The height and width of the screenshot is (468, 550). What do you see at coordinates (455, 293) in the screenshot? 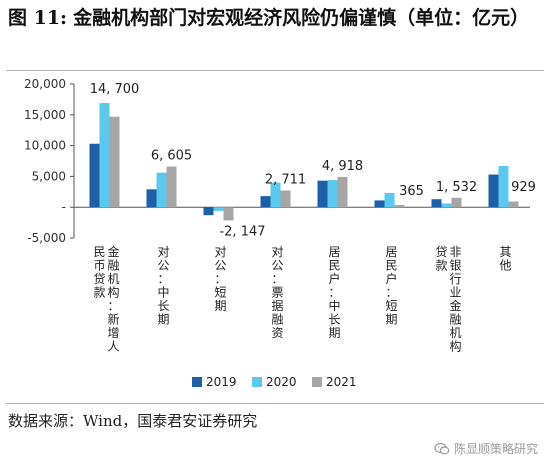
I see `category-char: 业` at bounding box center [455, 293].